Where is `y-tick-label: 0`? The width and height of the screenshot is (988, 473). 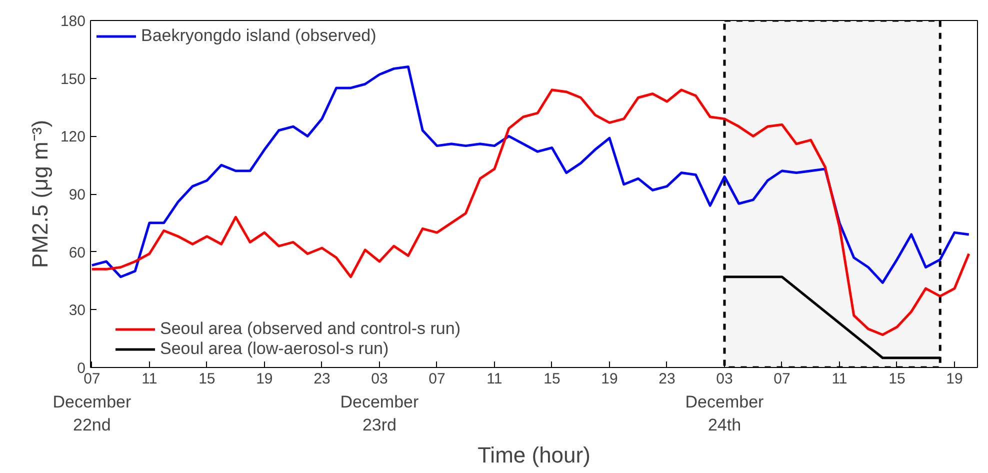
y-tick-label: 0 is located at coordinates (81, 368).